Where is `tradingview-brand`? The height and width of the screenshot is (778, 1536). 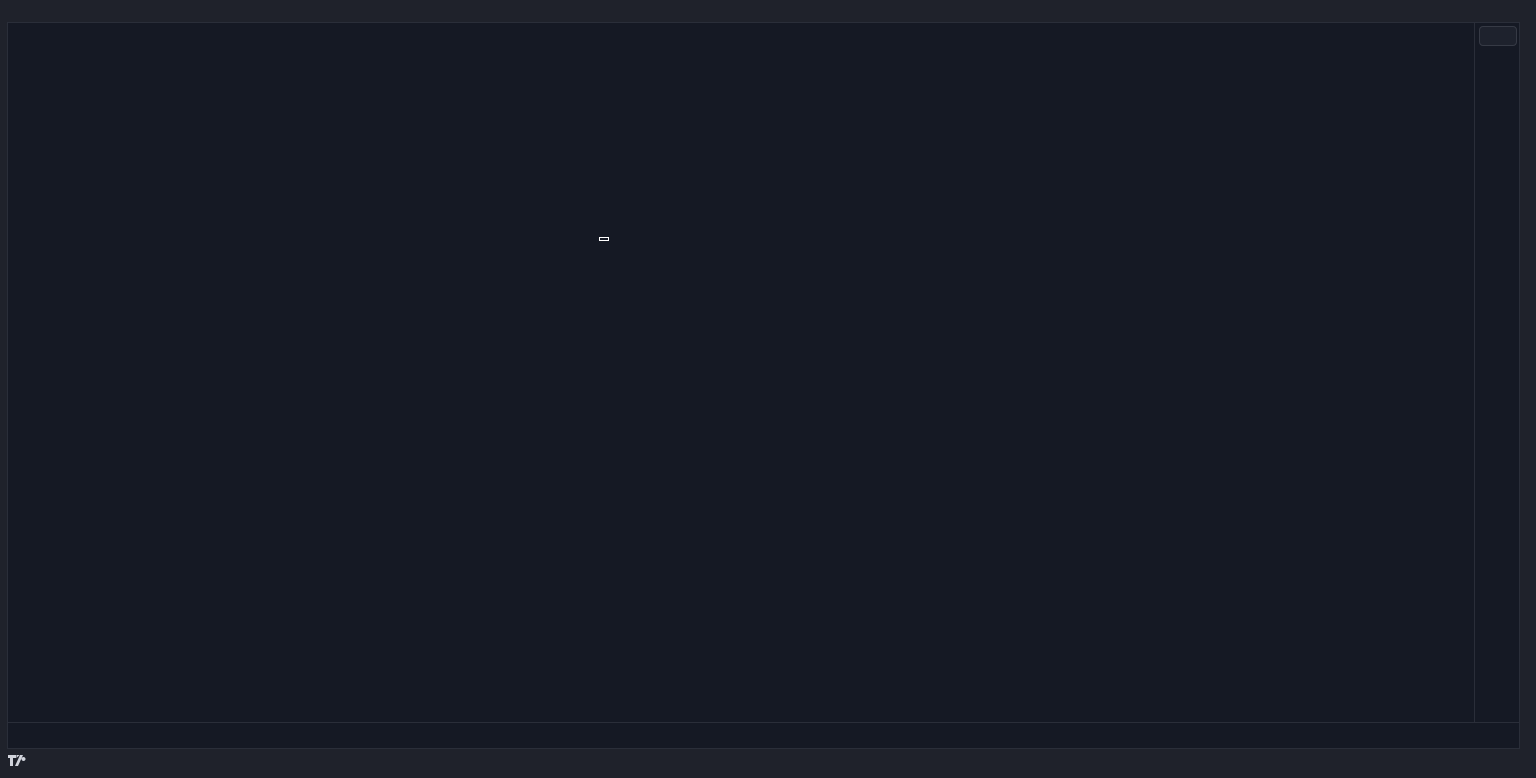 tradingview-brand is located at coordinates (20, 760).